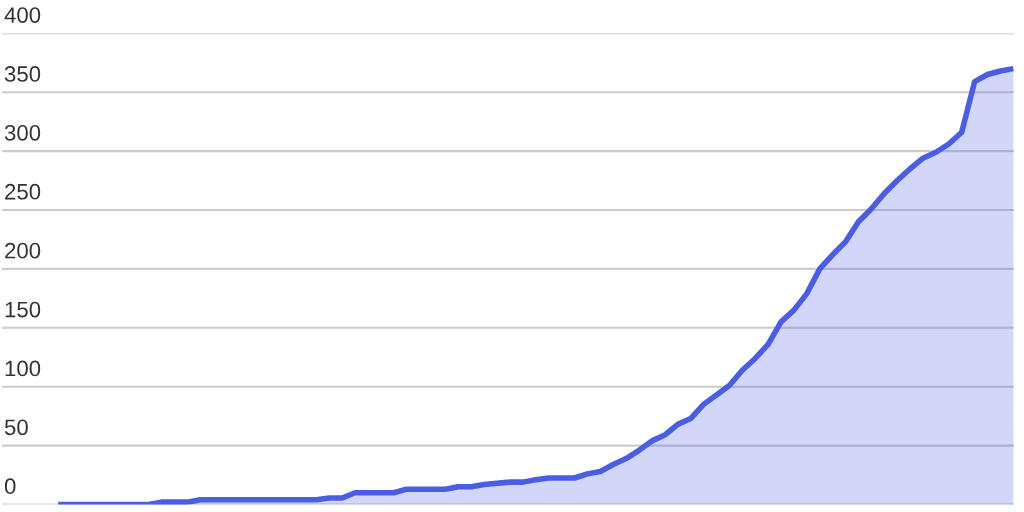  What do you see at coordinates (22, 132) in the screenshot?
I see `y-tick-label: 300` at bounding box center [22, 132].